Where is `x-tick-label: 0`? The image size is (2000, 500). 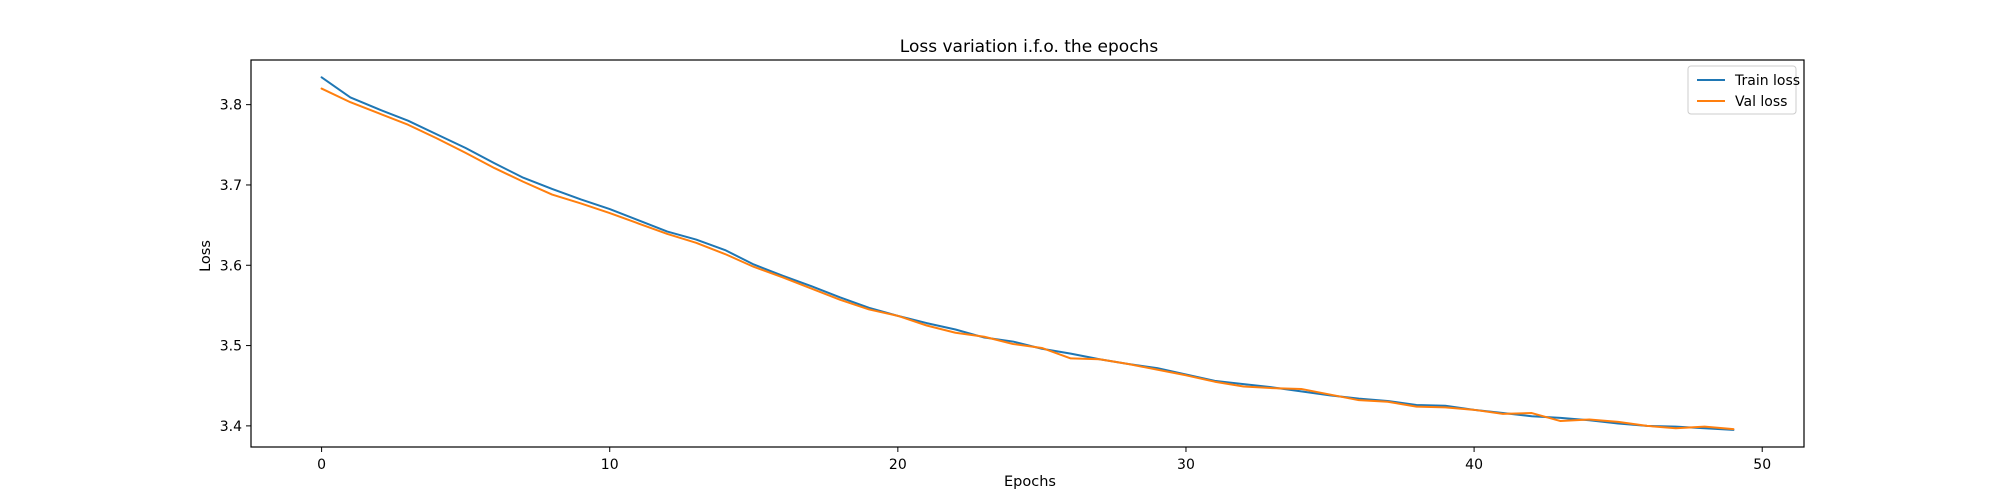
x-tick-label: 0 is located at coordinates (321, 465).